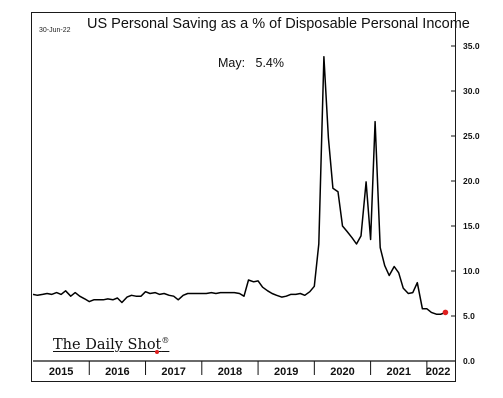 The height and width of the screenshot is (398, 503). Describe the element at coordinates (471, 91) in the screenshot. I see `y-tick-label: 30.0` at that location.